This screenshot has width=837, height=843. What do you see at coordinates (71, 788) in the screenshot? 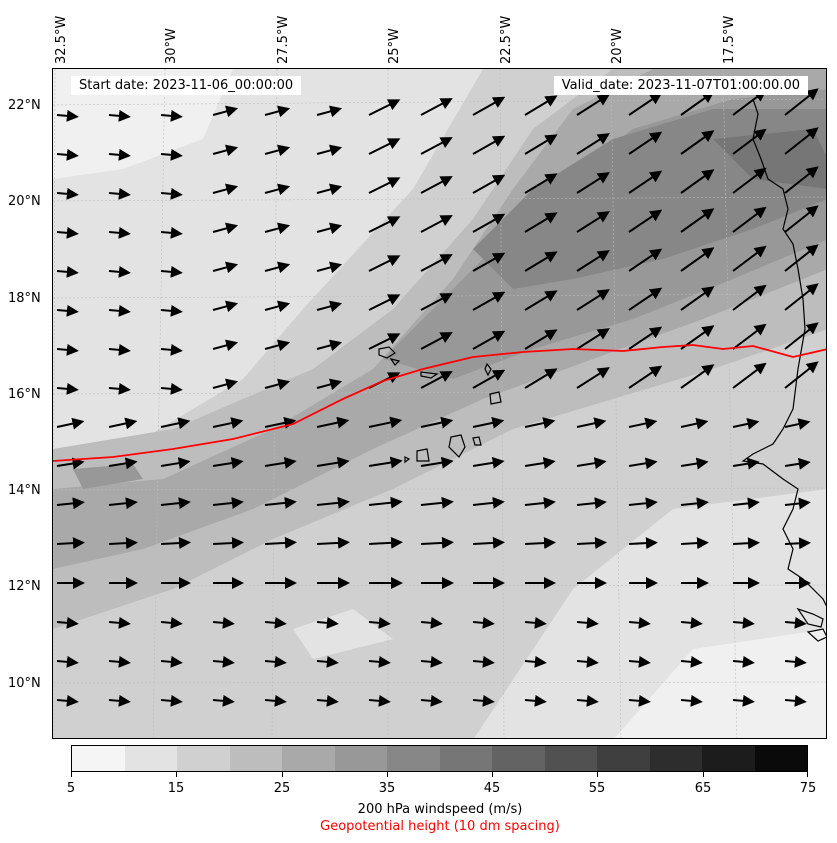
I see `colorbar-tick-5: 5` at bounding box center [71, 788].